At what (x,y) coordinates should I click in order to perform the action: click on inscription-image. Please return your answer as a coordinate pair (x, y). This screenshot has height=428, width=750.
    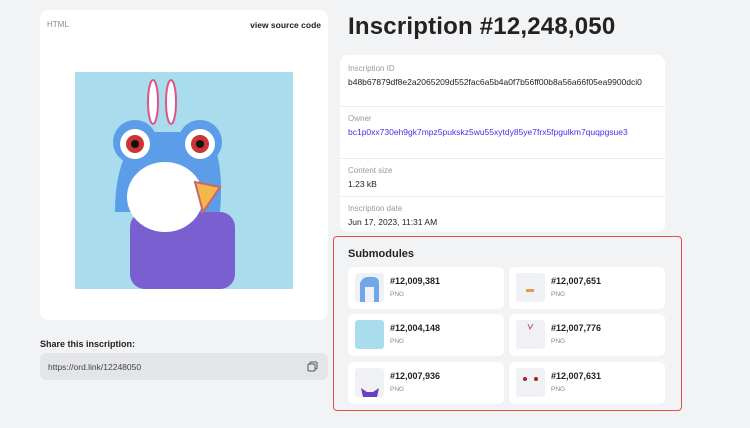
    Looking at the image, I should click on (184, 180).